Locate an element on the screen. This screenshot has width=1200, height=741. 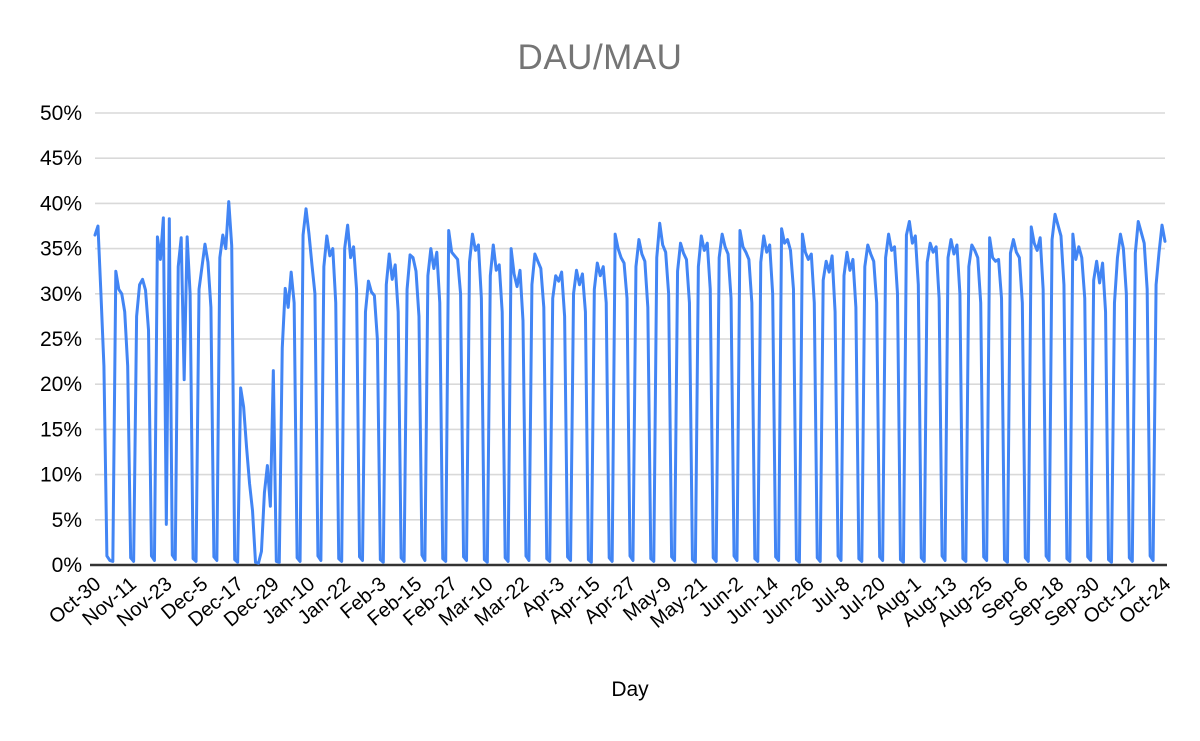
y-tick-label: 35% is located at coordinates (61, 249).